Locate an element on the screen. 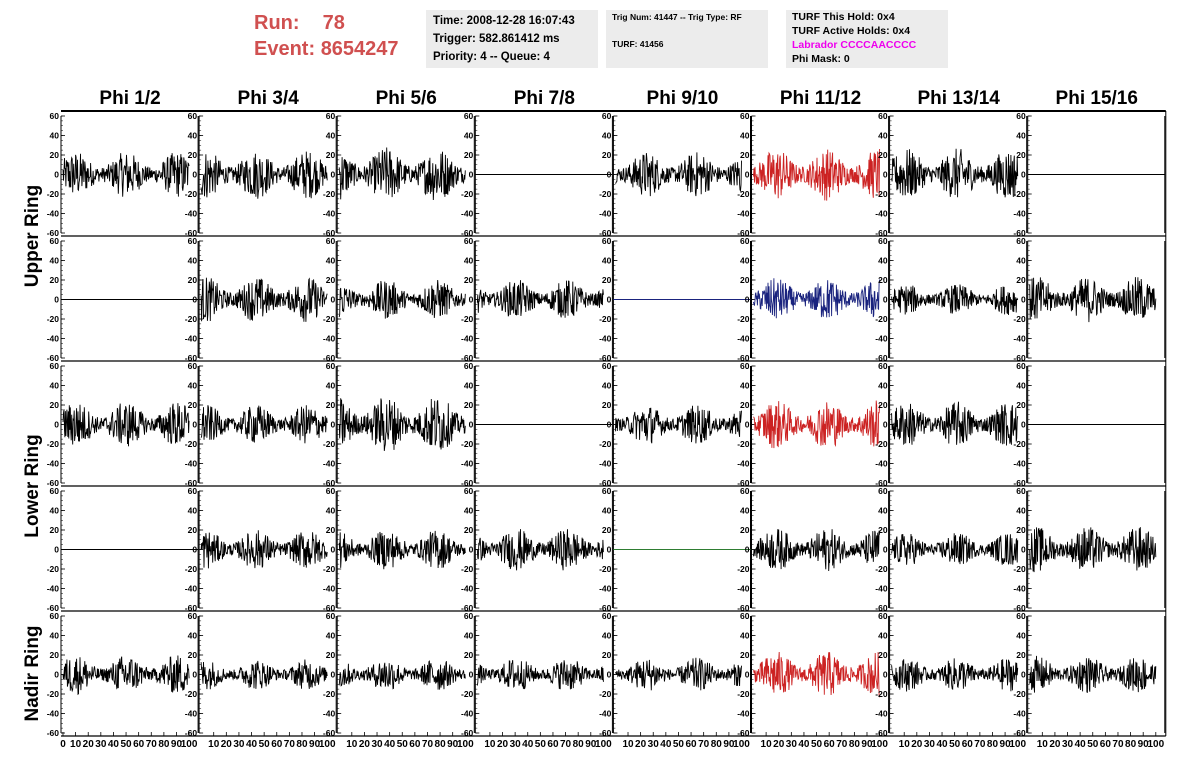  y-tick-label-1-3: 60 is located at coordinates (469, 241).